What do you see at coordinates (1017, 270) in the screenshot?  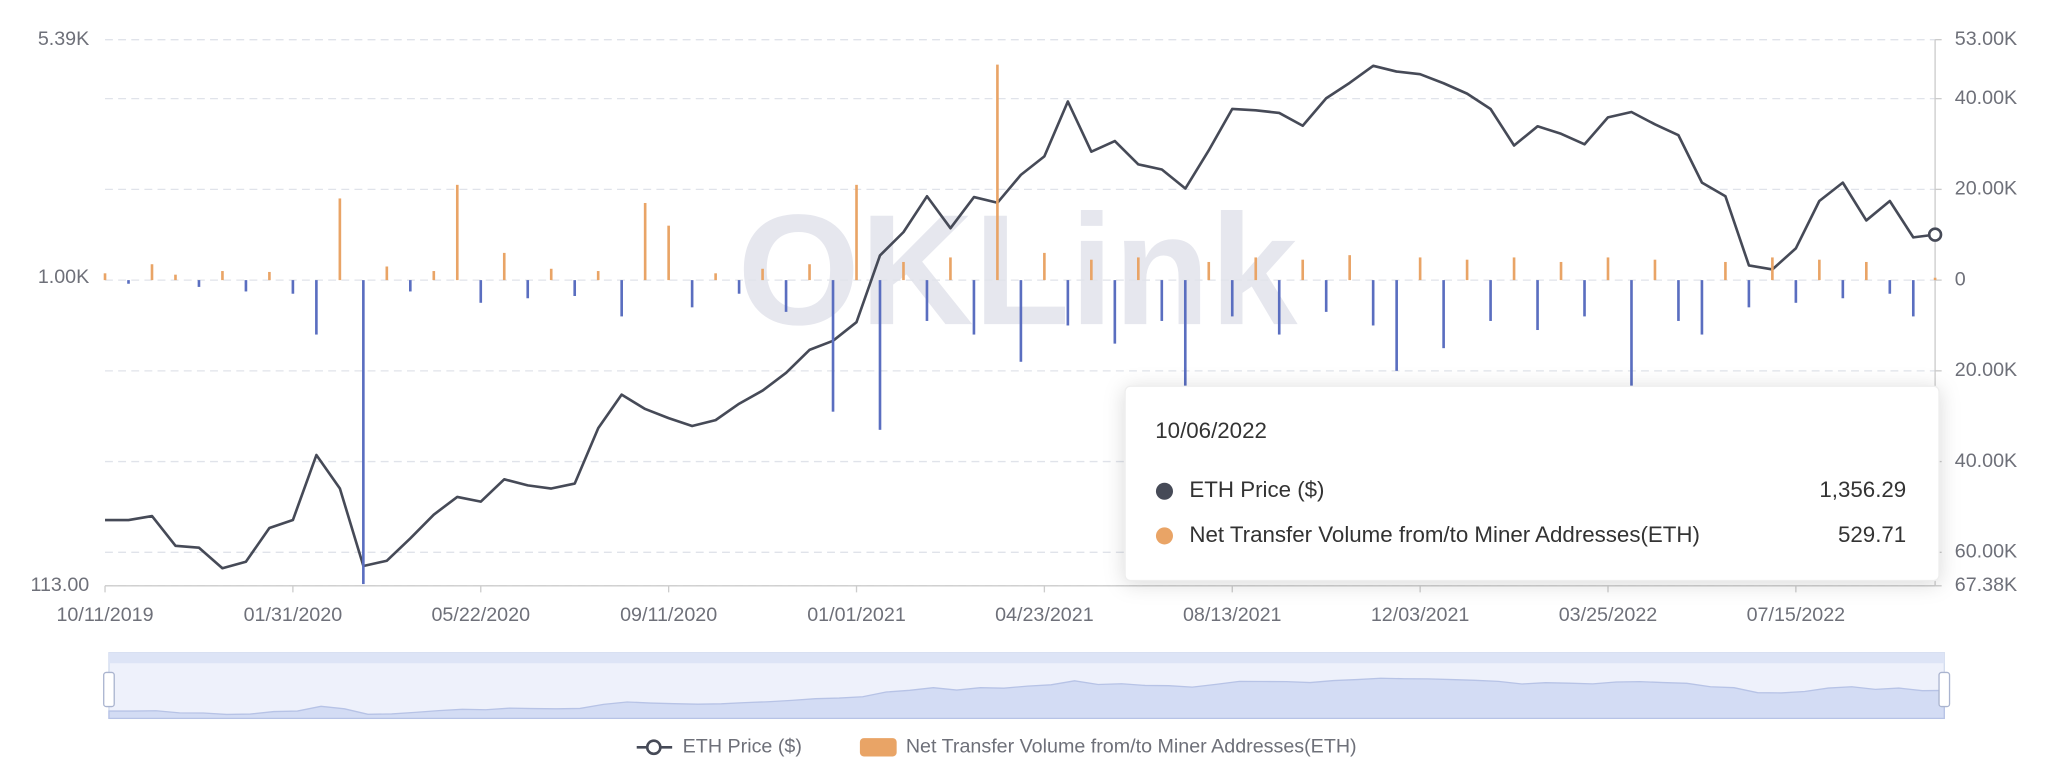 I see `watermark: OKLink` at bounding box center [1017, 270].